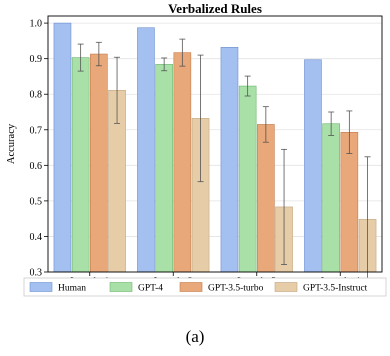 Image resolution: width=390 pixels, height=356 pixels. Describe the element at coordinates (36, 201) in the screenshot. I see `y-tick-label: 0.5` at that location.